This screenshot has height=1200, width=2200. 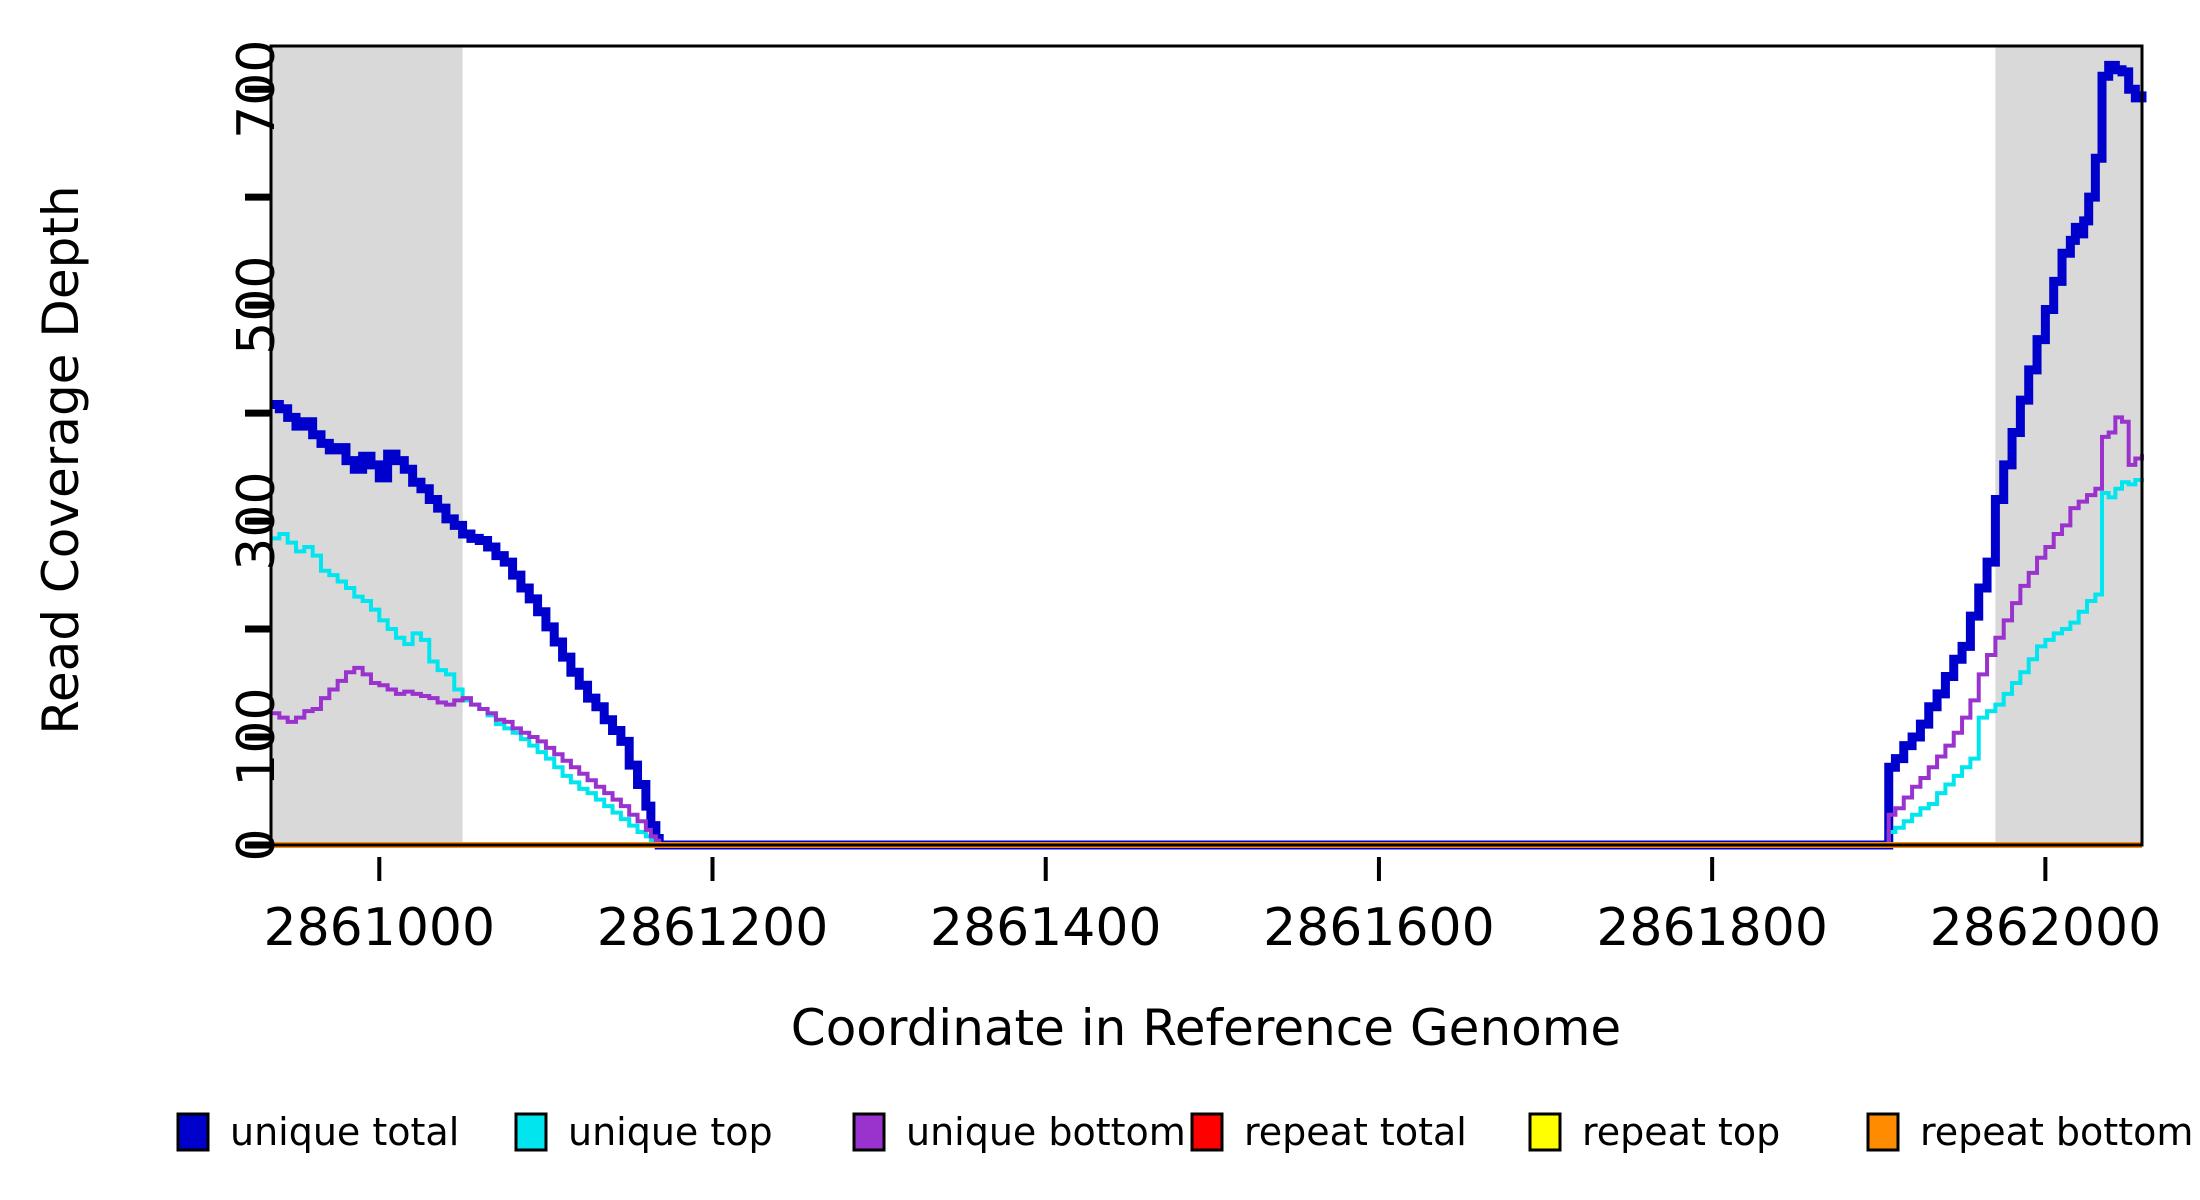 What do you see at coordinates (713, 928) in the screenshot?
I see `x-tick-label: 2861200` at bounding box center [713, 928].